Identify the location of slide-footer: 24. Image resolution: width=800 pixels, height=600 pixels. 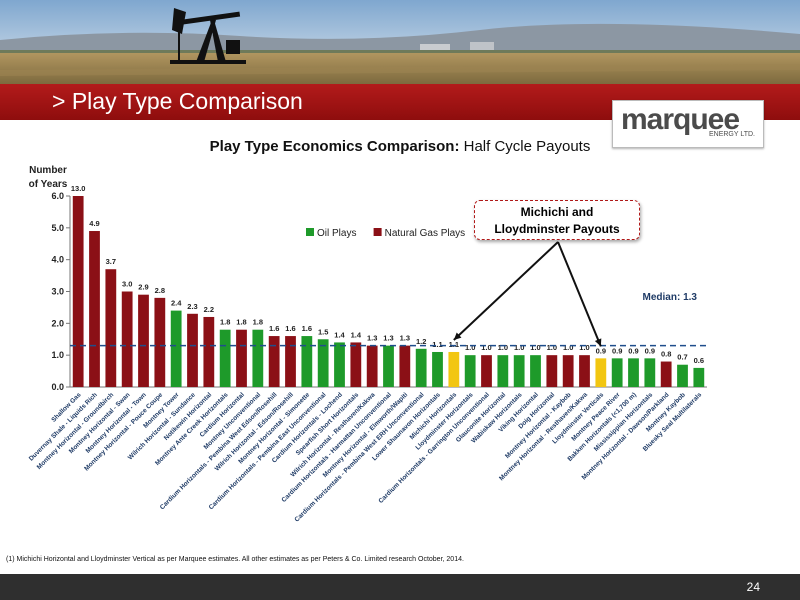
(400, 587).